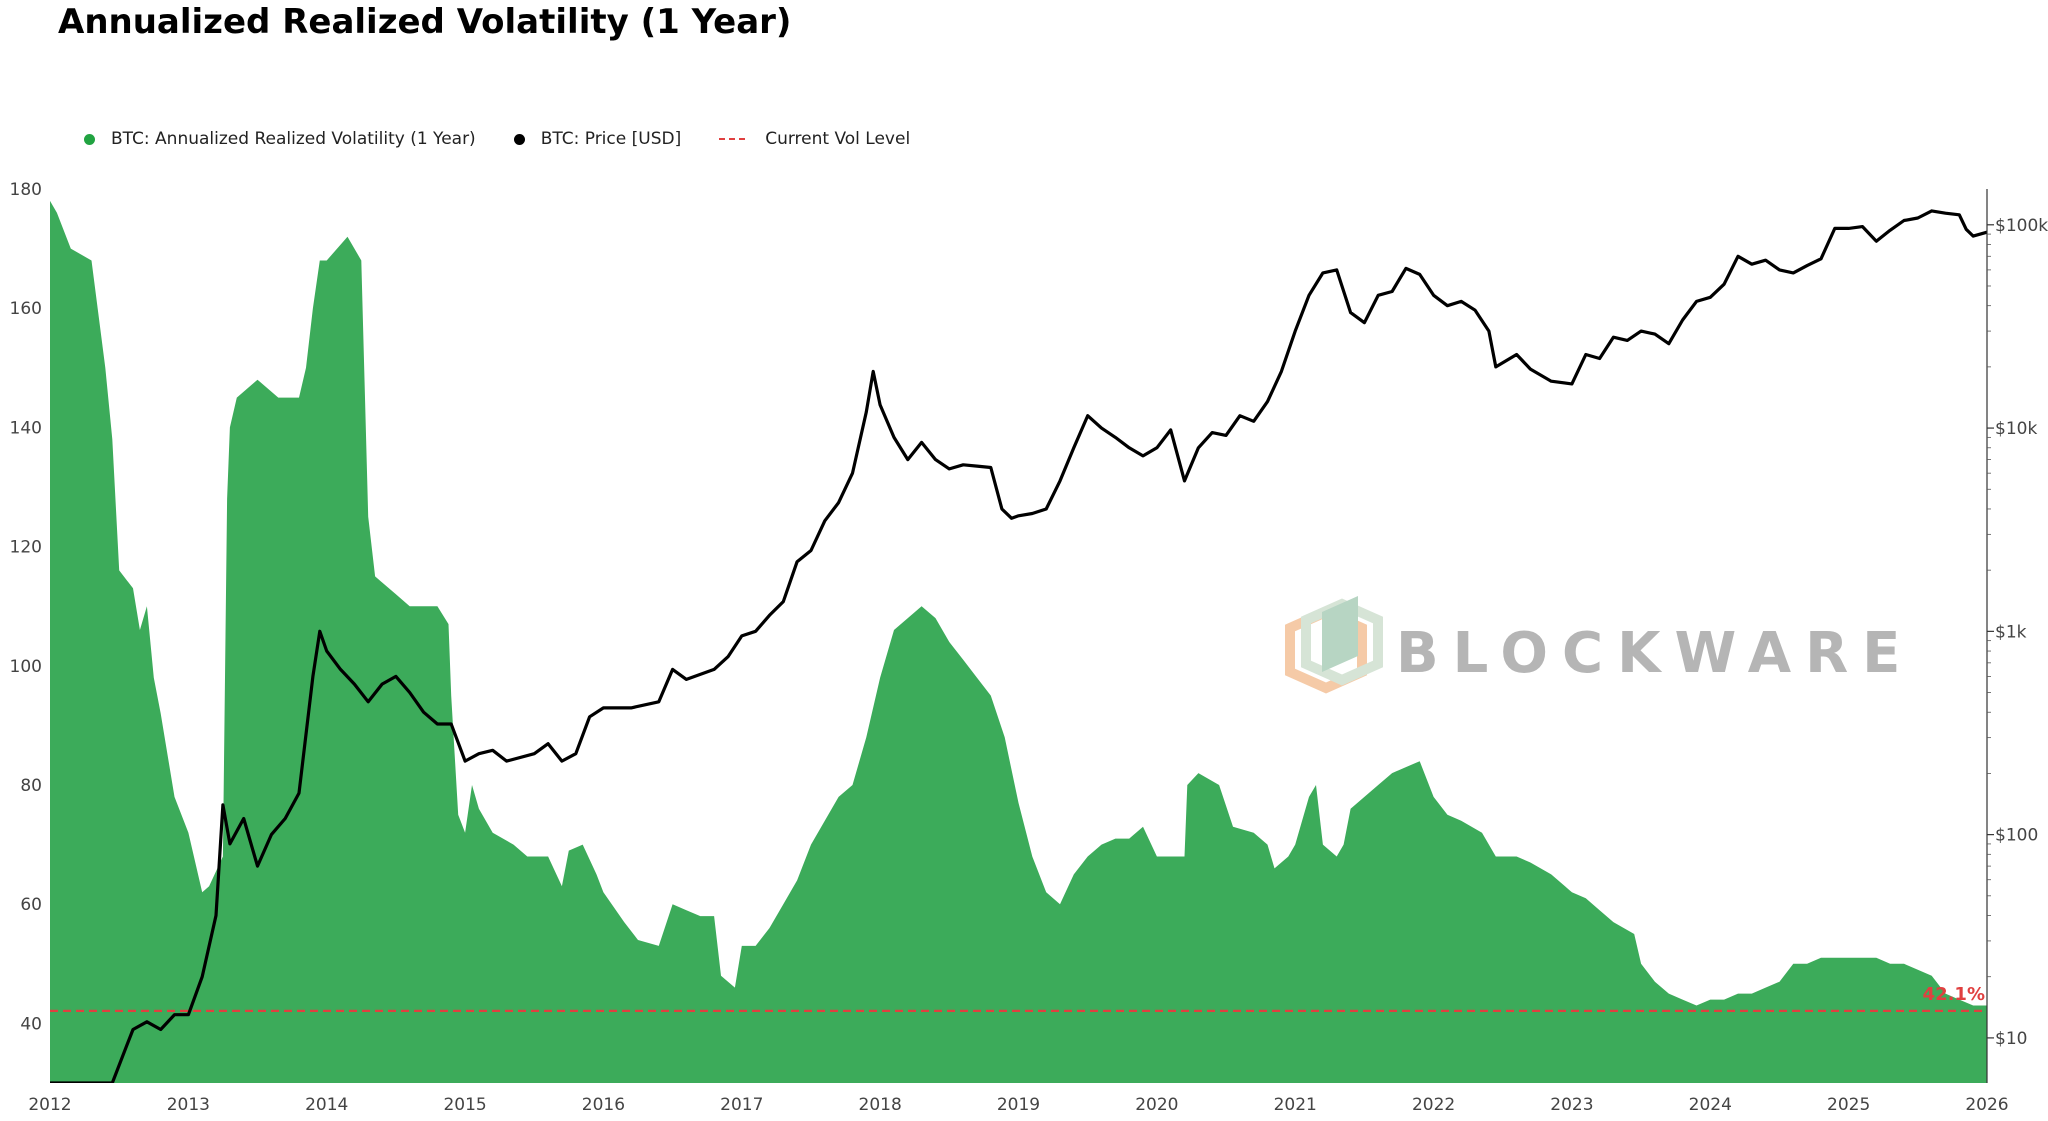 The height and width of the screenshot is (1121, 2048). Describe the element at coordinates (26, 309) in the screenshot. I see `y-tick-label: 160` at that location.